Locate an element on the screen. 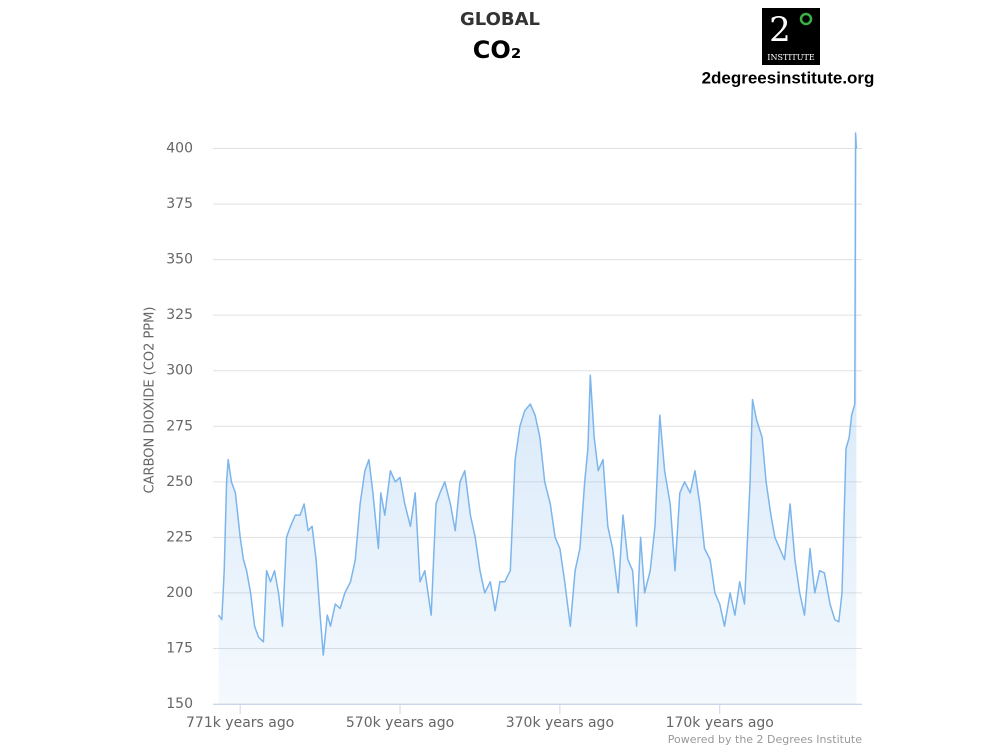 The width and height of the screenshot is (1000, 754). x-tick-label: 570k years ago is located at coordinates (400, 723).